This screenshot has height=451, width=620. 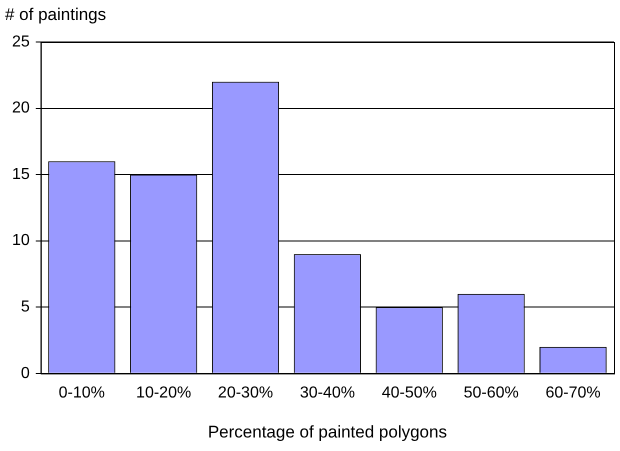 I want to click on y-tick-label: 10, so click(x=21, y=241).